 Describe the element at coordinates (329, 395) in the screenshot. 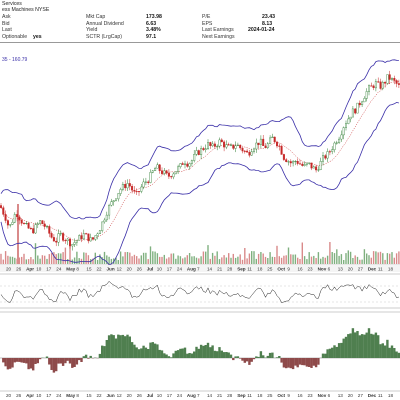

I see `date-tick-label: 6` at that location.